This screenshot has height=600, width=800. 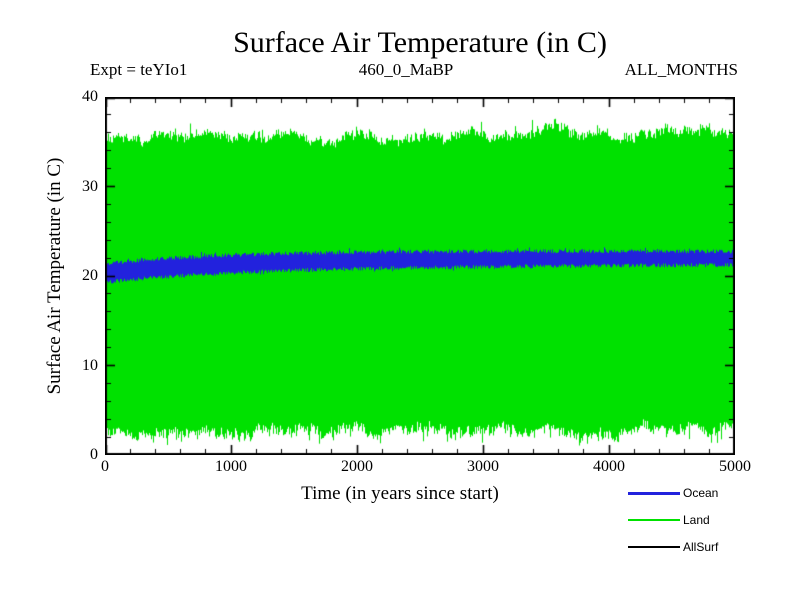 I want to click on legend-item-allsurf: AllSurf, so click(x=673, y=547).